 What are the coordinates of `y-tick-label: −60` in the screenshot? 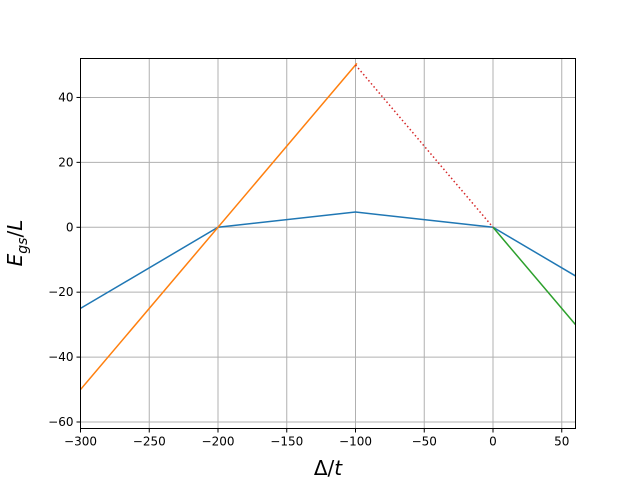 It's located at (60, 422).